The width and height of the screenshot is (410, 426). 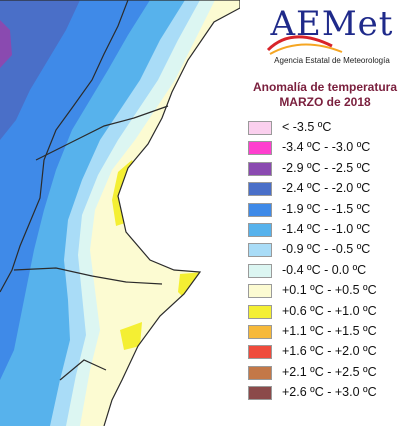 What do you see at coordinates (307, 127) in the screenshot?
I see `legend-label: < -3.5 ºC` at bounding box center [307, 127].